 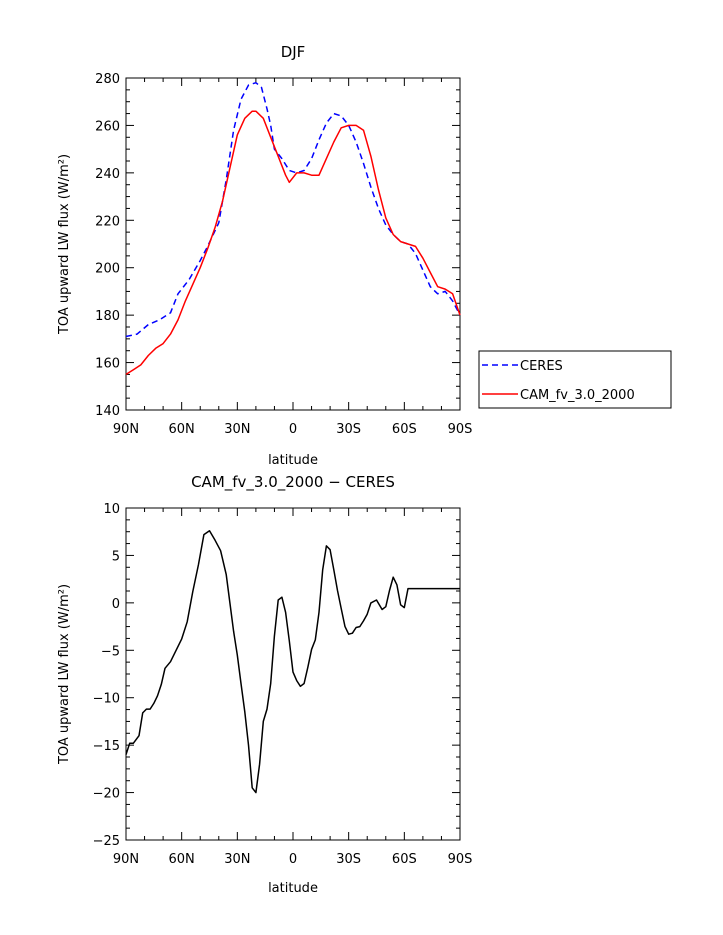 What do you see at coordinates (293, 460) in the screenshot?
I see `top-chart-x-label: latitude` at bounding box center [293, 460].